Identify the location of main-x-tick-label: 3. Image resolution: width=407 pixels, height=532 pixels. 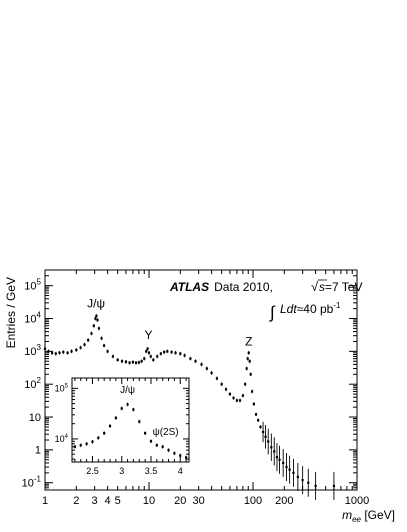
(95, 501).